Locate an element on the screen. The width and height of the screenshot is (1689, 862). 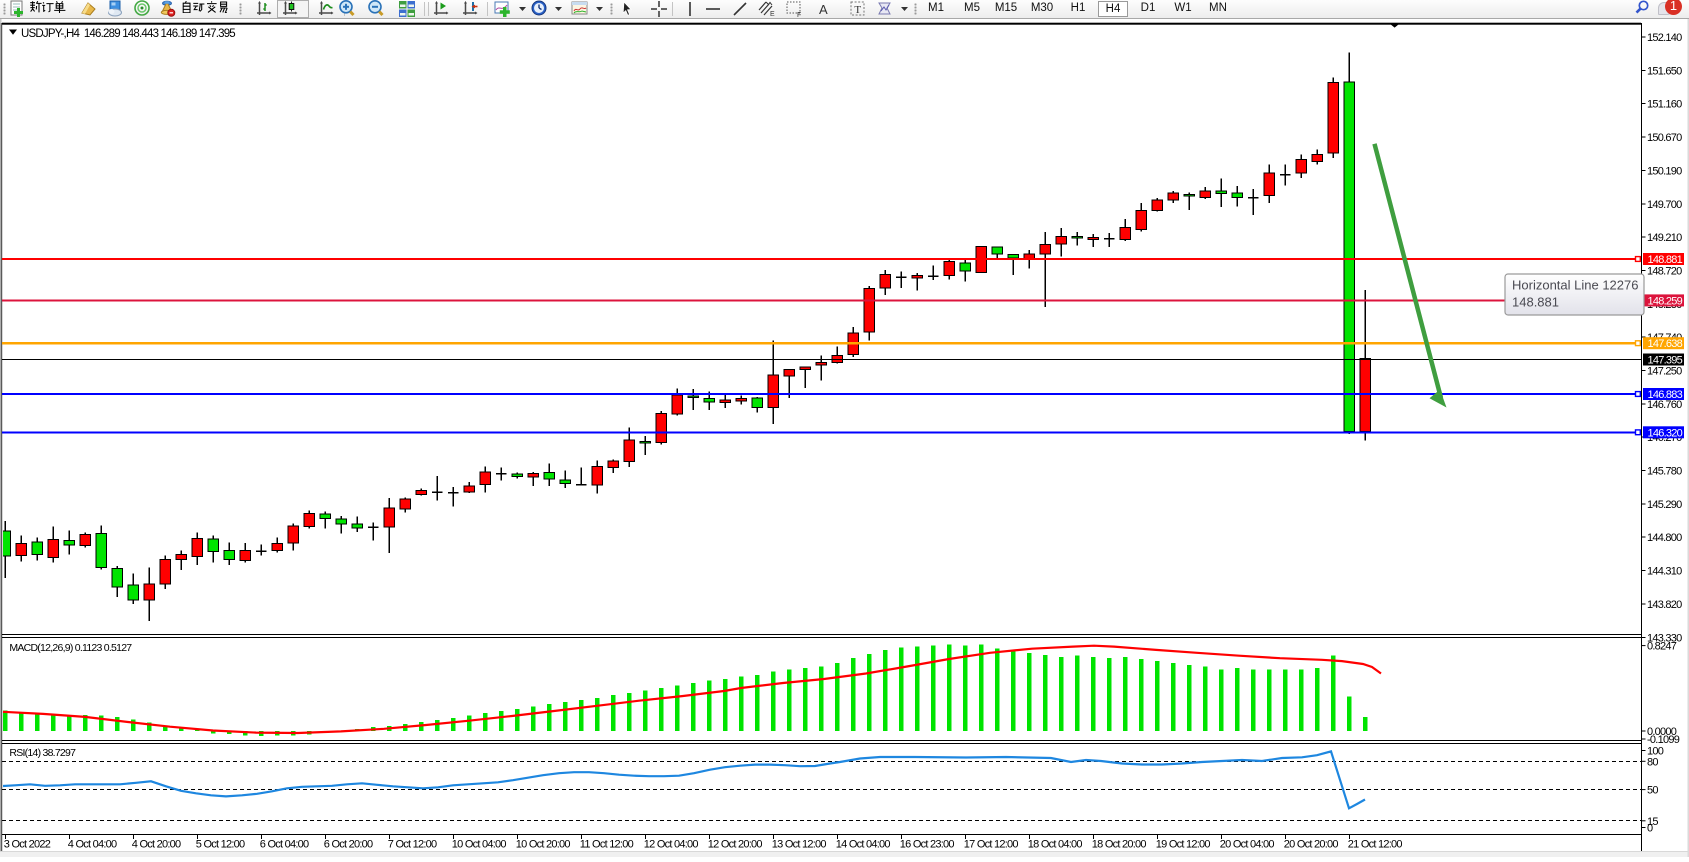
svg-text: 3 Oct 2022 is located at coordinates (27, 845).